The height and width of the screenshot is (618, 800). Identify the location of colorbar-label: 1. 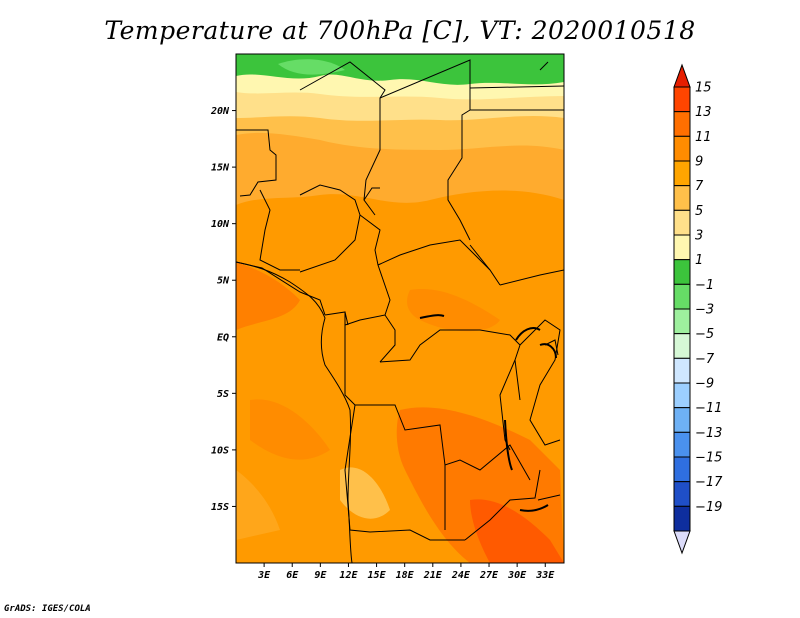
(699, 260).